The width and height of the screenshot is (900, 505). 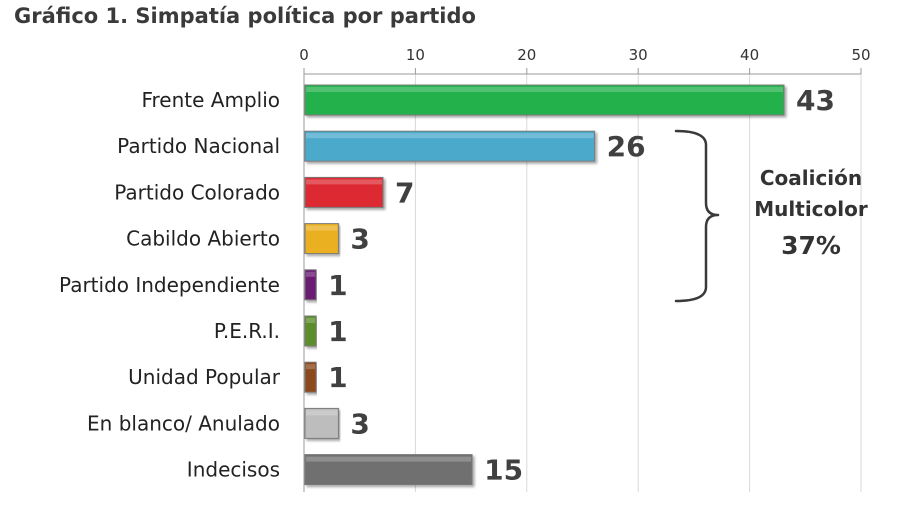 I want to click on x-tick-label: 0, so click(x=304, y=55).